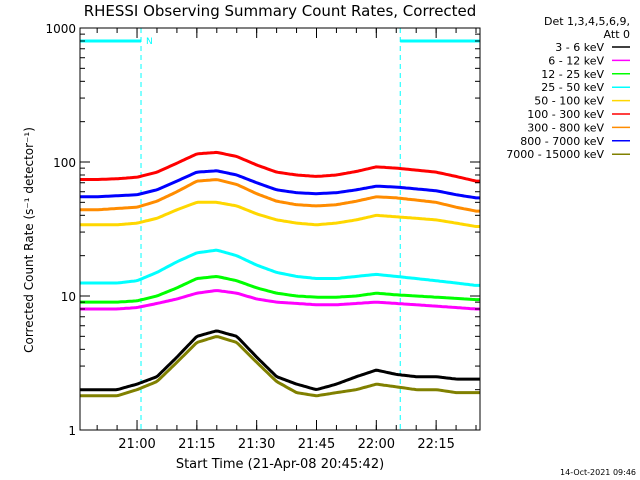 The height and width of the screenshot is (480, 640). Describe the element at coordinates (376, 444) in the screenshot. I see `x-tick-label-4: 22:00` at that location.